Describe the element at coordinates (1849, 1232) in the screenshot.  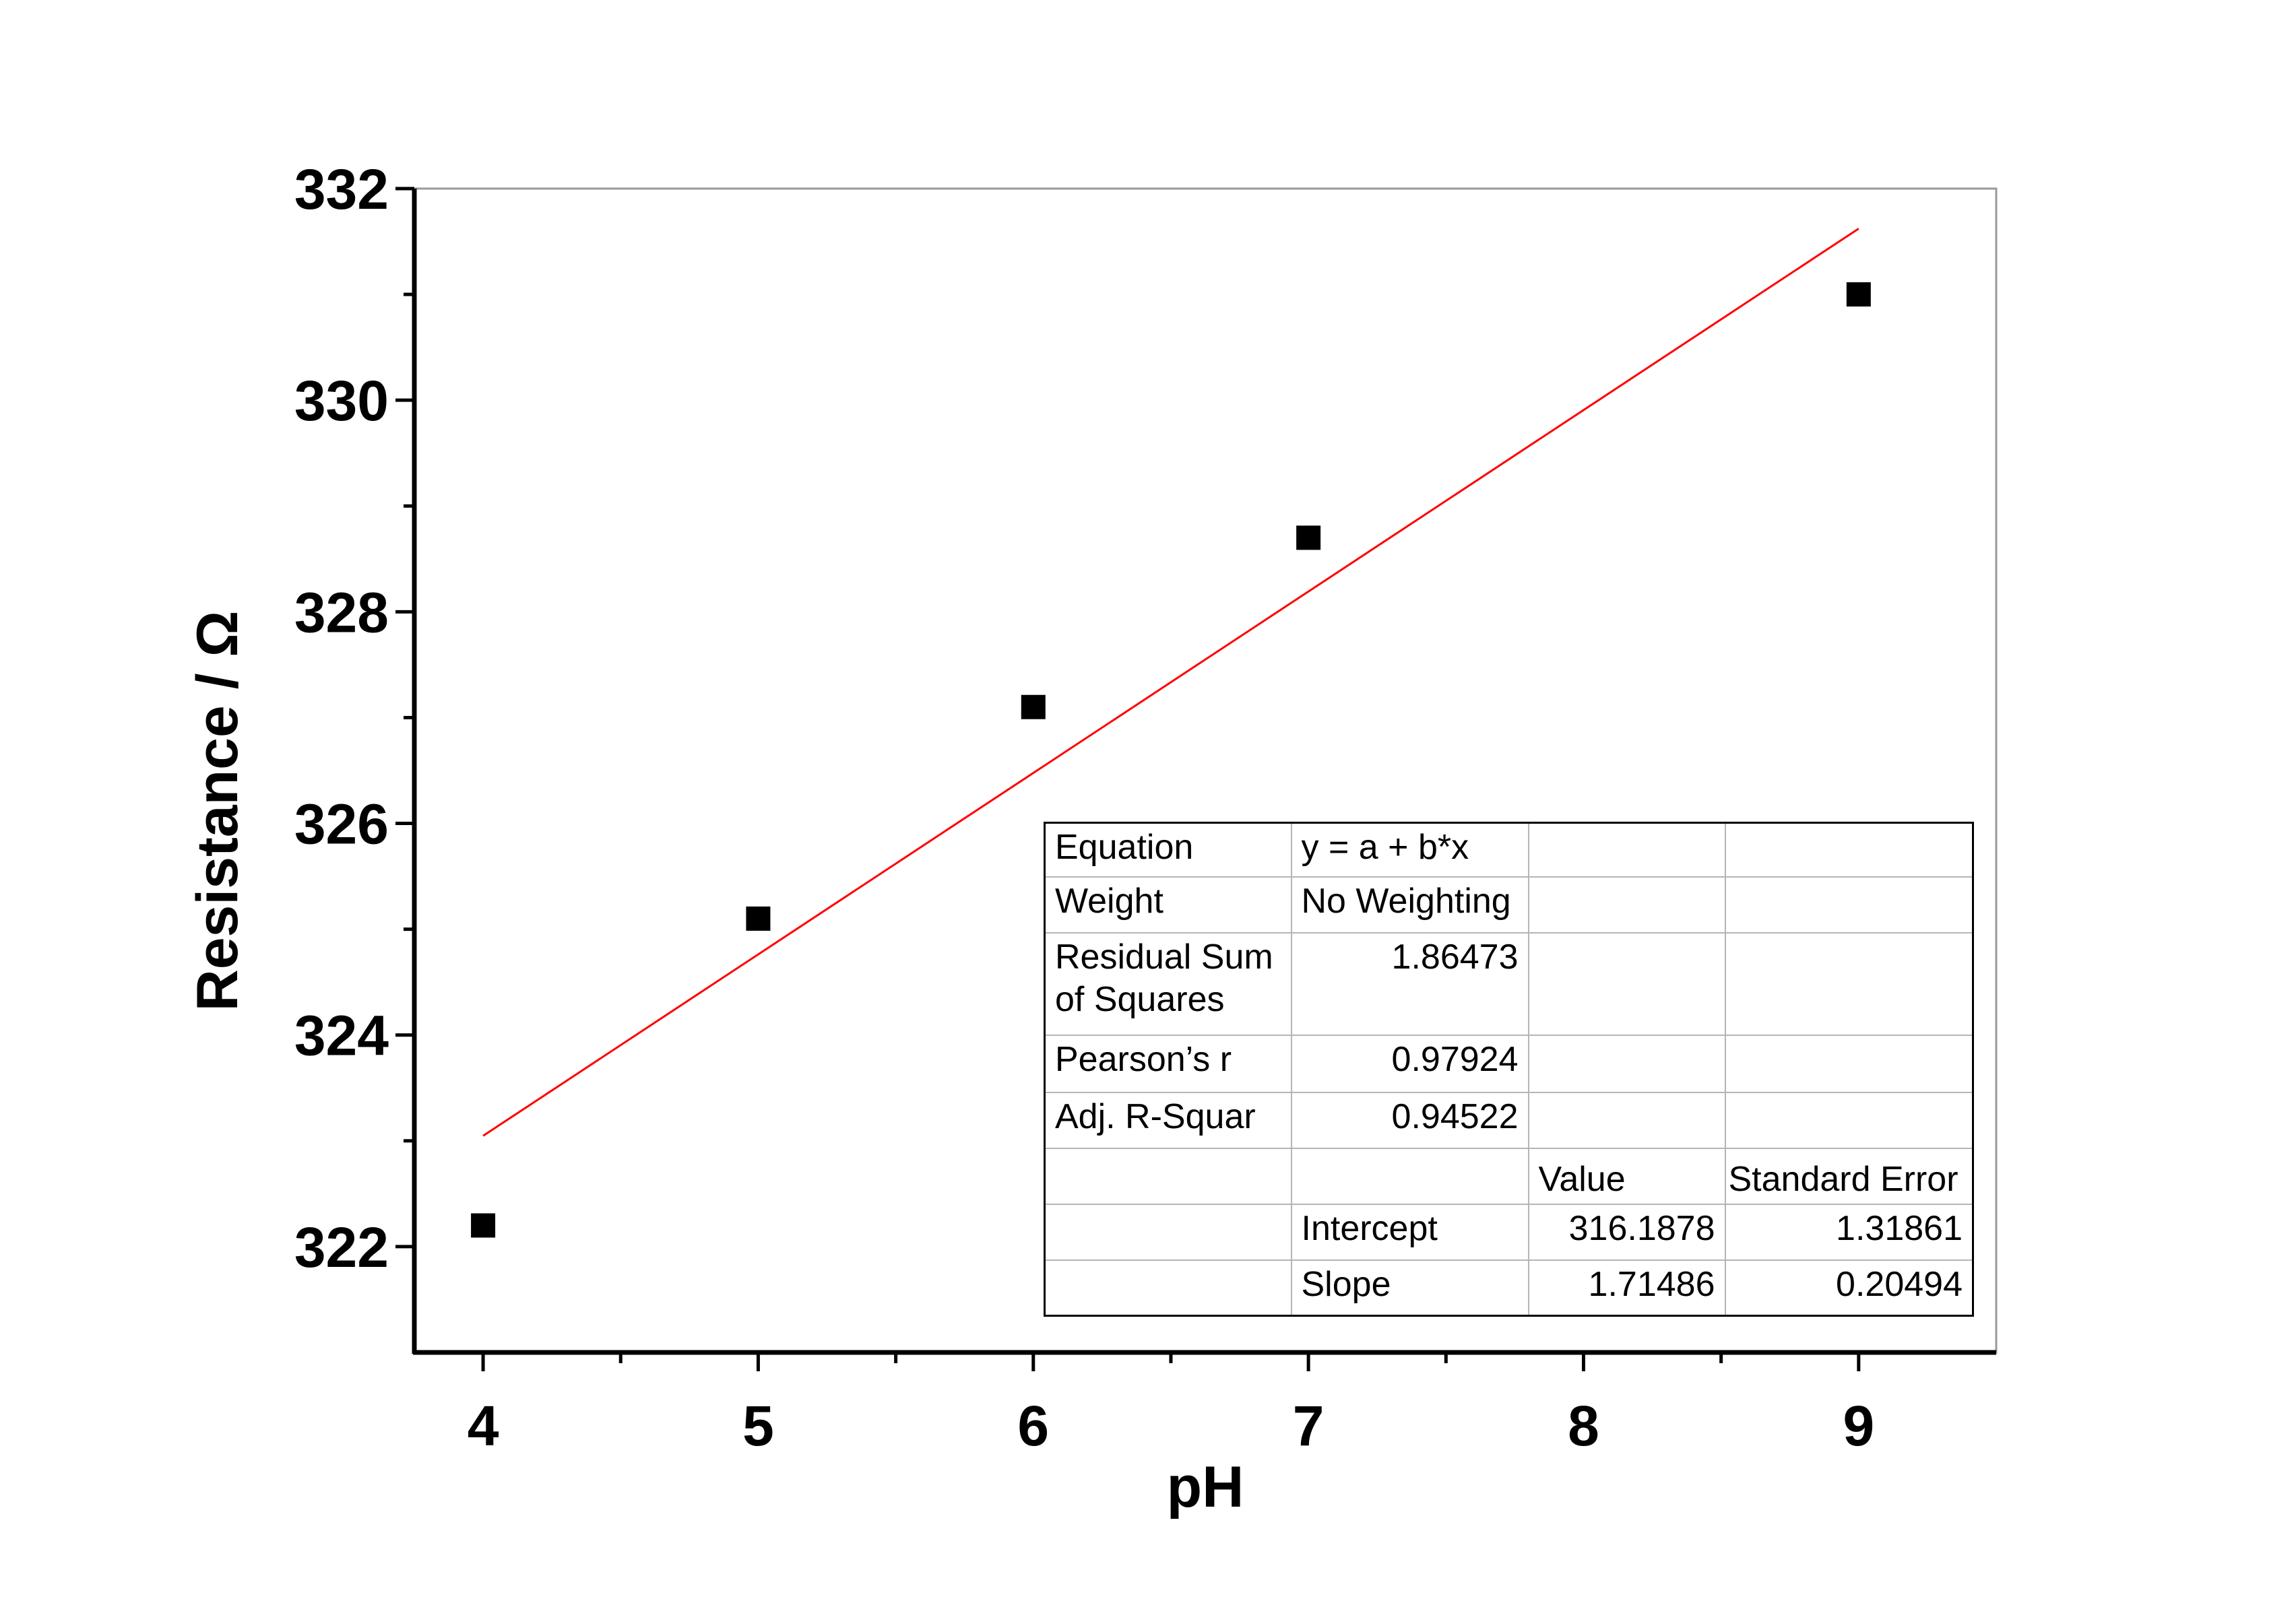
I see `intercept-std-error: 1.31861` at that location.